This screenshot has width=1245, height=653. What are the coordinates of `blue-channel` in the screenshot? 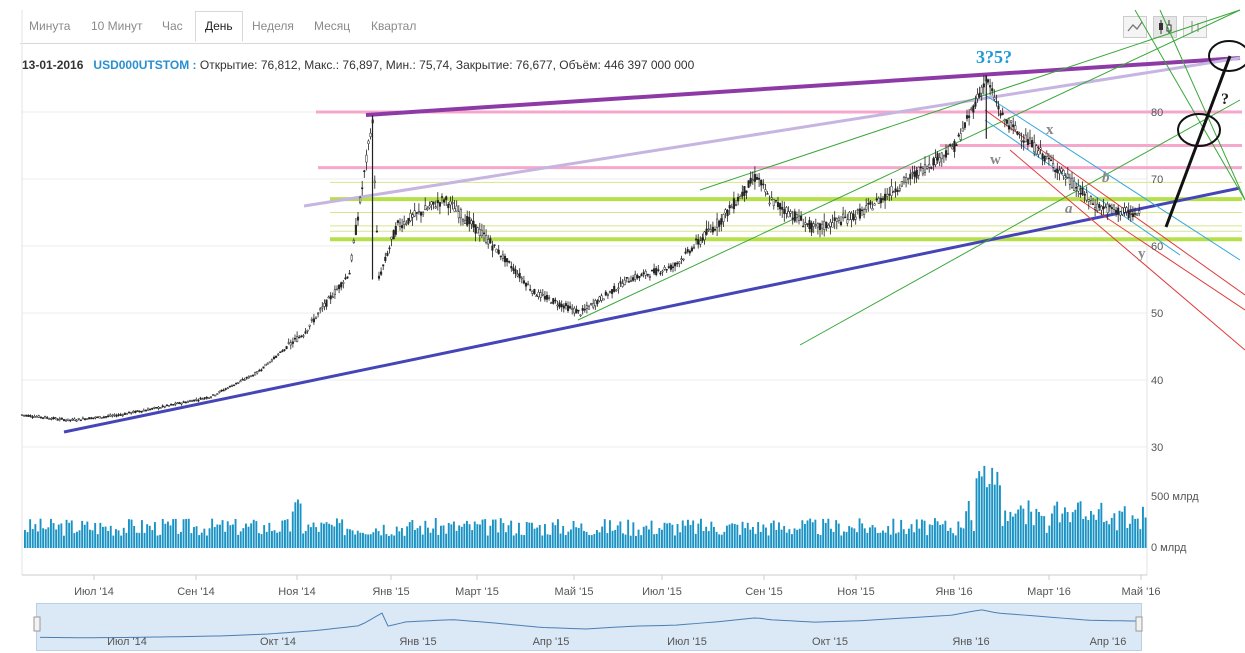 It's located at (1112, 177).